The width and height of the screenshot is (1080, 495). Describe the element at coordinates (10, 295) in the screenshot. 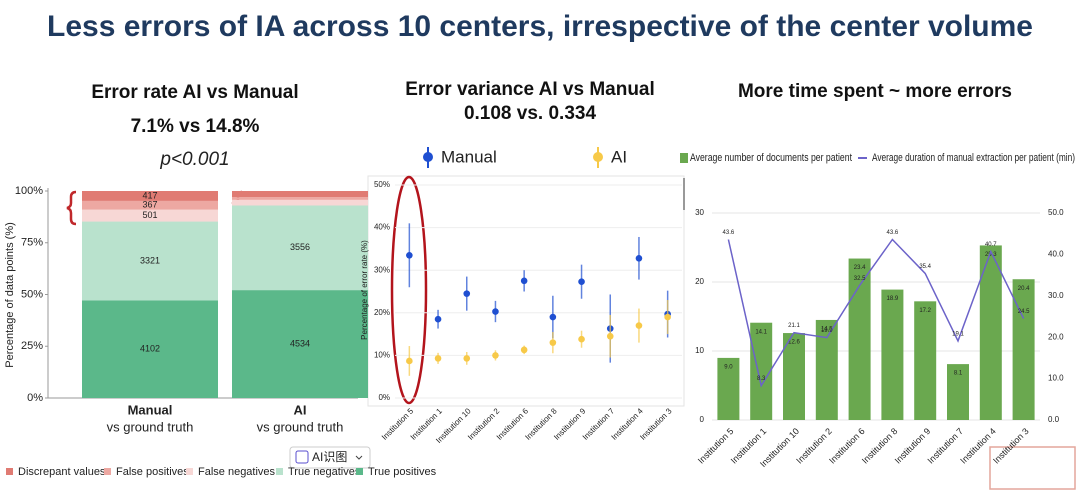

I see `y-axis-label: Percentage of data points (%)` at that location.